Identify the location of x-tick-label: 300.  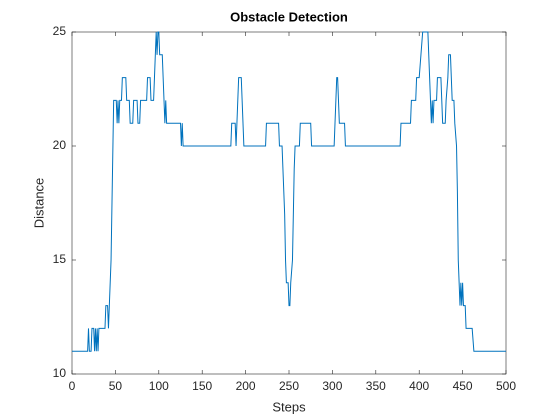
(332, 386).